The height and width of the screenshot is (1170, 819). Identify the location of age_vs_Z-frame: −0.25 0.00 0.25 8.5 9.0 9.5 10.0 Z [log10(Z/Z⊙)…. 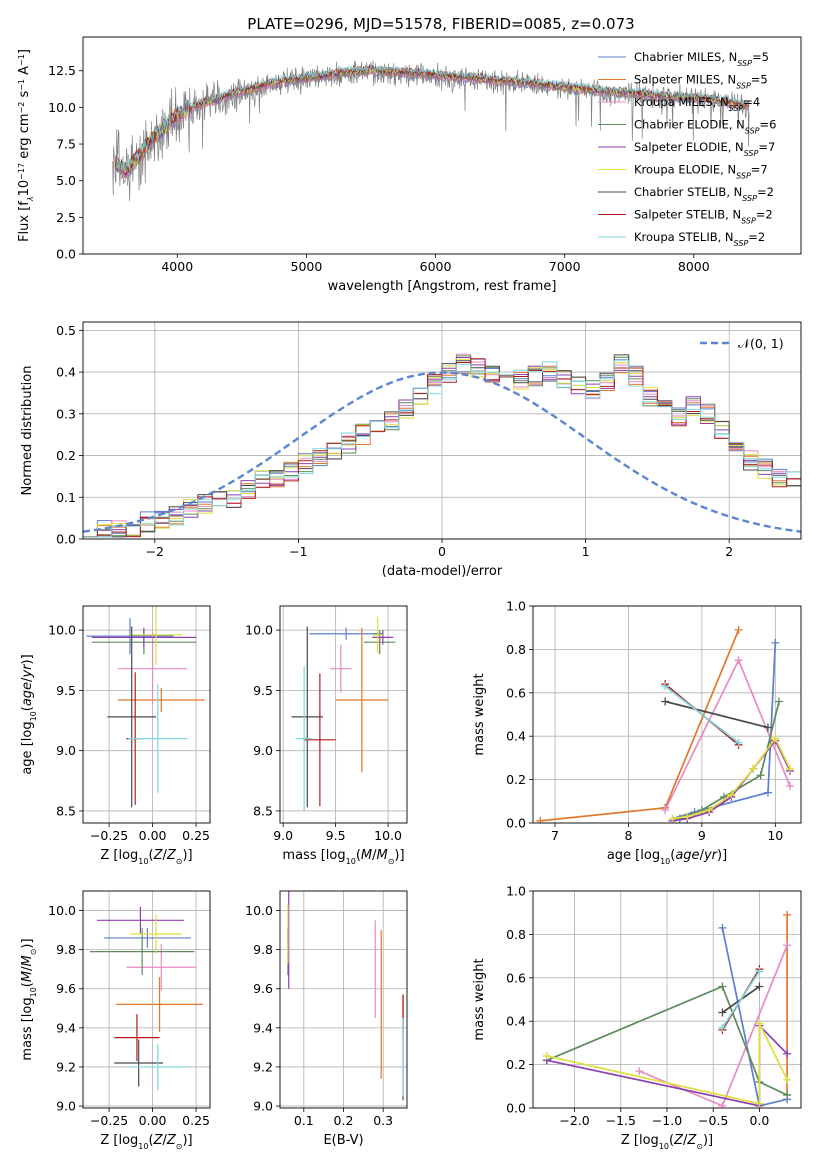
(115, 735).